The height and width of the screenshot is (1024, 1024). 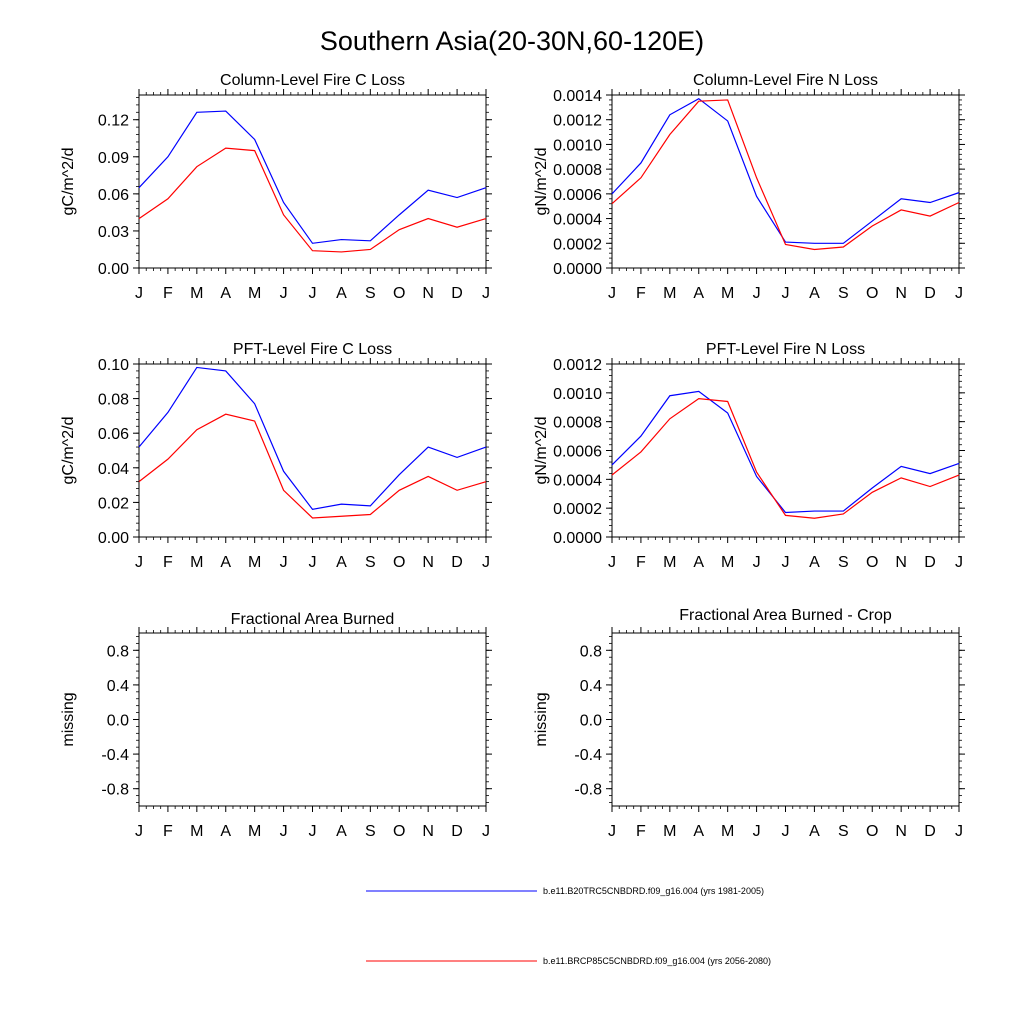 I want to click on panel-title: Column-Level Fire N Loss, so click(x=785, y=80).